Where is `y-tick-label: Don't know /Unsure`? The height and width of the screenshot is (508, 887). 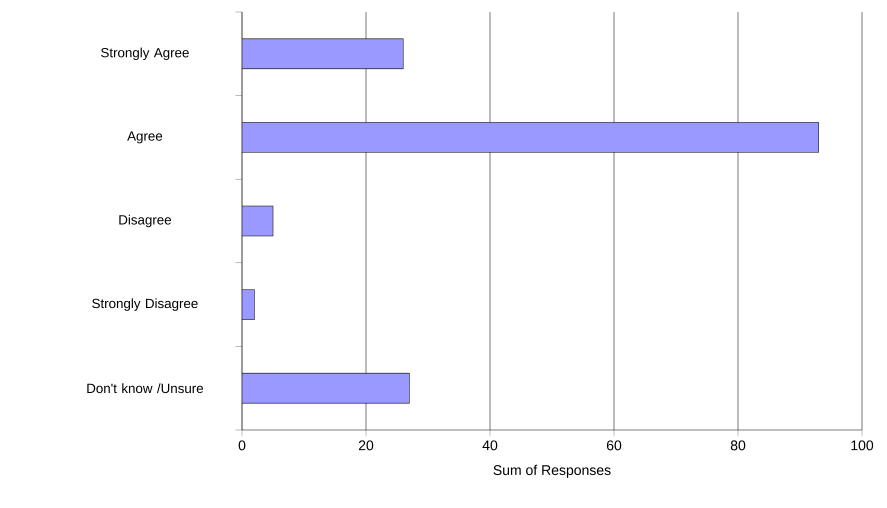
y-tick-label: Don't know /Unsure is located at coordinates (145, 388).